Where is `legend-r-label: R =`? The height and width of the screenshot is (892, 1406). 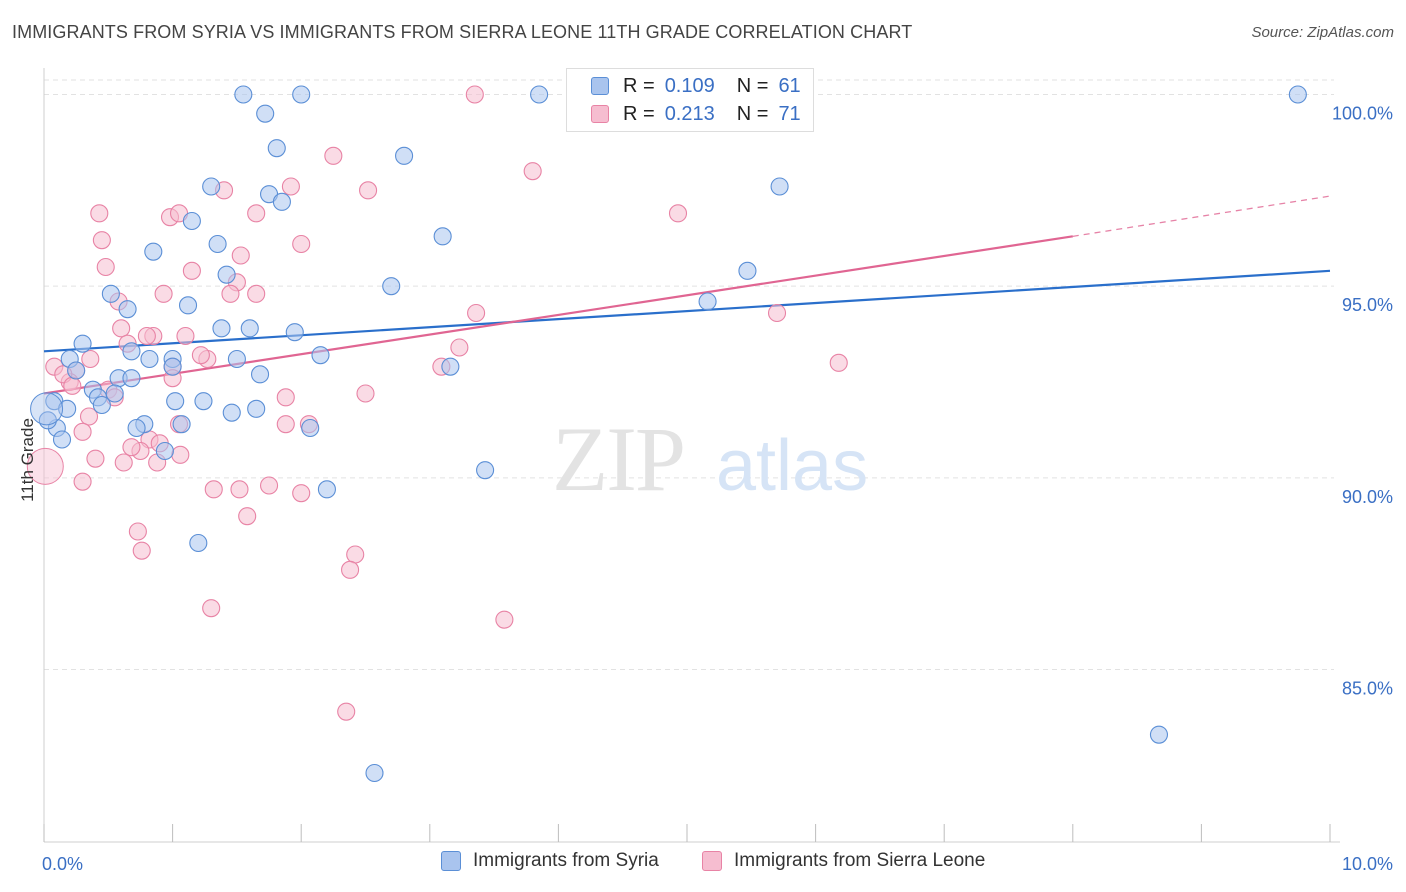 legend-r-label: R = is located at coordinates (639, 85).